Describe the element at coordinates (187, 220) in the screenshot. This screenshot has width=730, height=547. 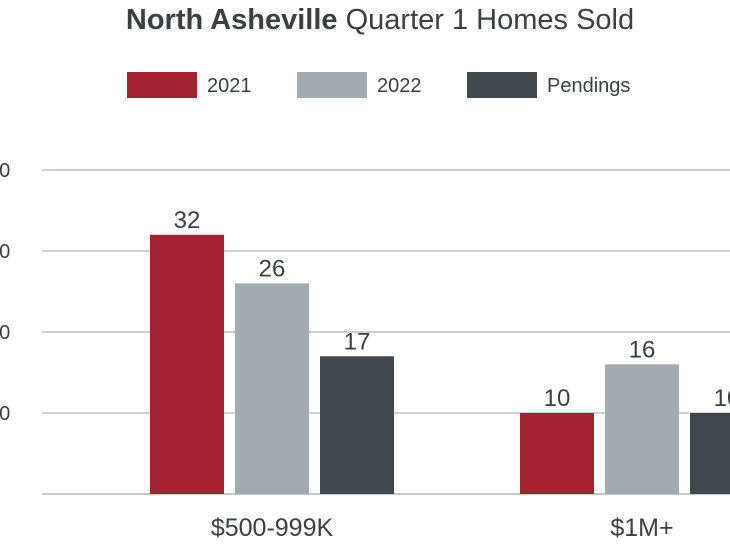
I see `data-label-2021-0: 32` at that location.